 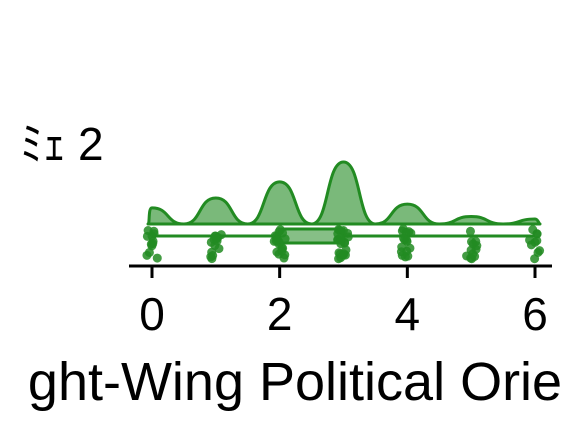 What do you see at coordinates (152, 314) in the screenshot?
I see `x-tick-label: 0` at bounding box center [152, 314].